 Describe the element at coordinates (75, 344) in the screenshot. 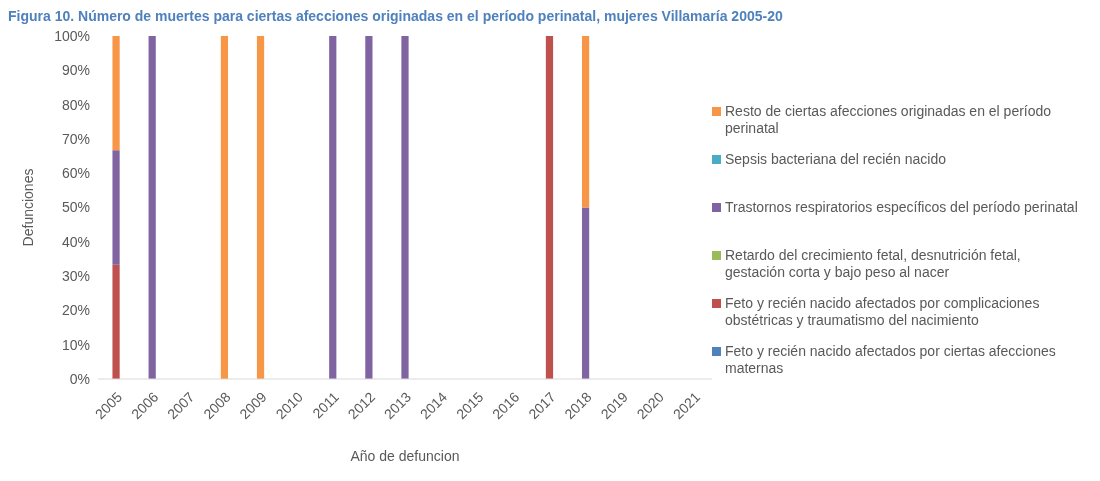

I see `y-tick-label: 10%` at that location.